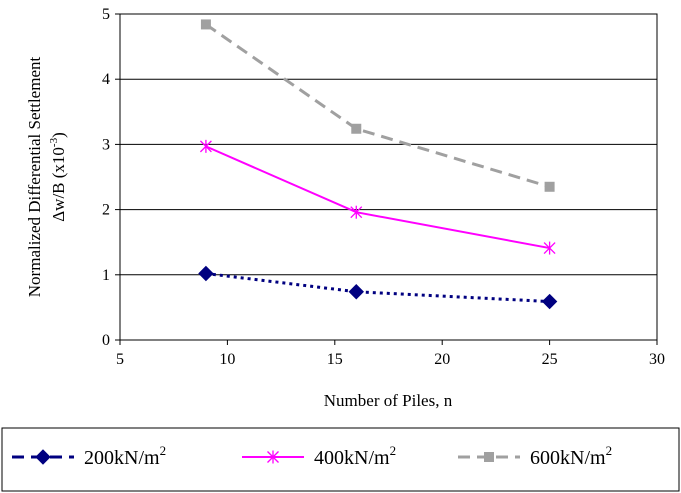 The image size is (681, 493). What do you see at coordinates (355, 456) in the screenshot?
I see `legend-label-1: 400kN/m2` at bounding box center [355, 456].